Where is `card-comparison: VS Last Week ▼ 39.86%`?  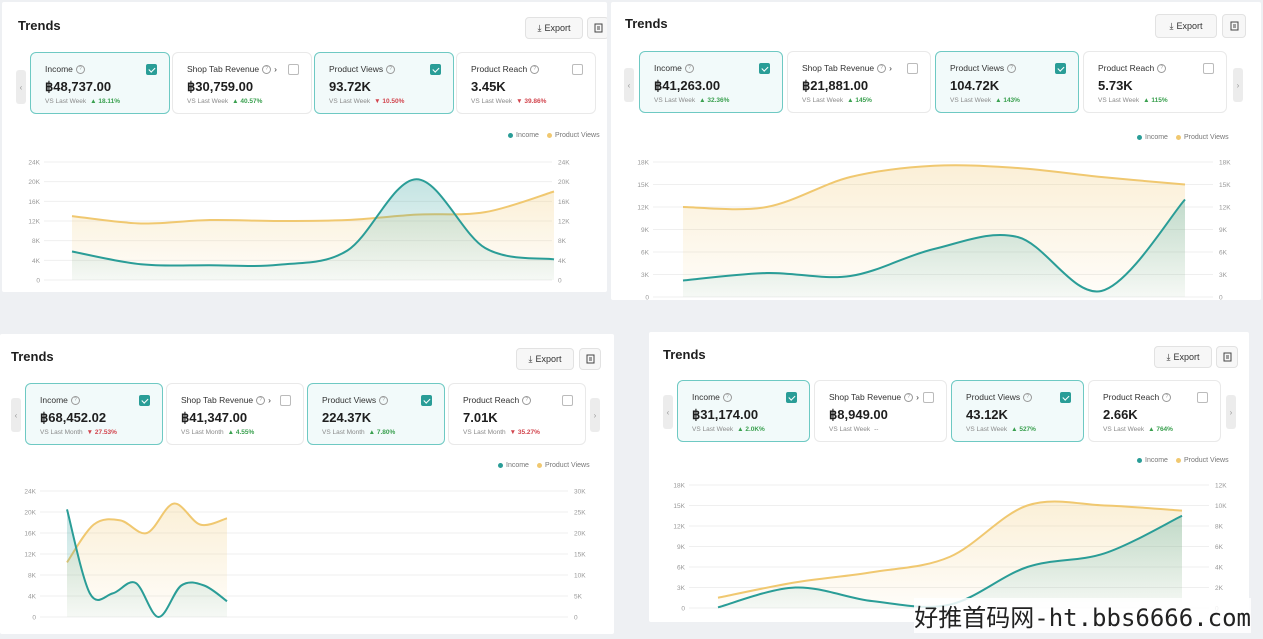 card-comparison: VS Last Week ▼ 39.86% is located at coordinates (509, 101).